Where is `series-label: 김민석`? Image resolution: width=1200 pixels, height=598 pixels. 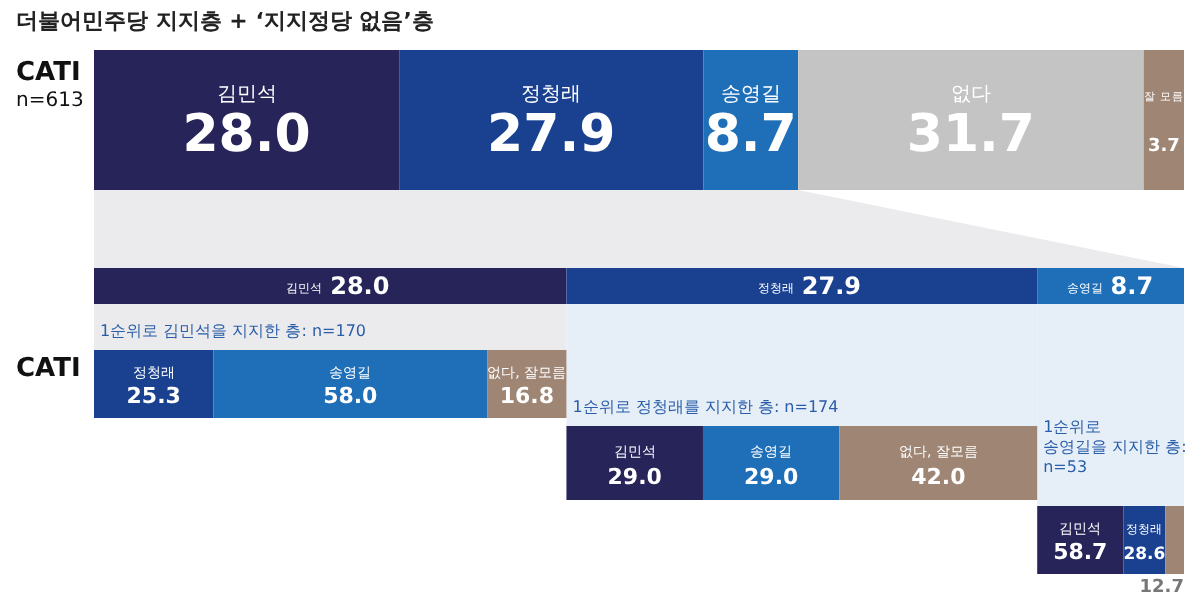
series-label: 김민석 is located at coordinates (246, 95).